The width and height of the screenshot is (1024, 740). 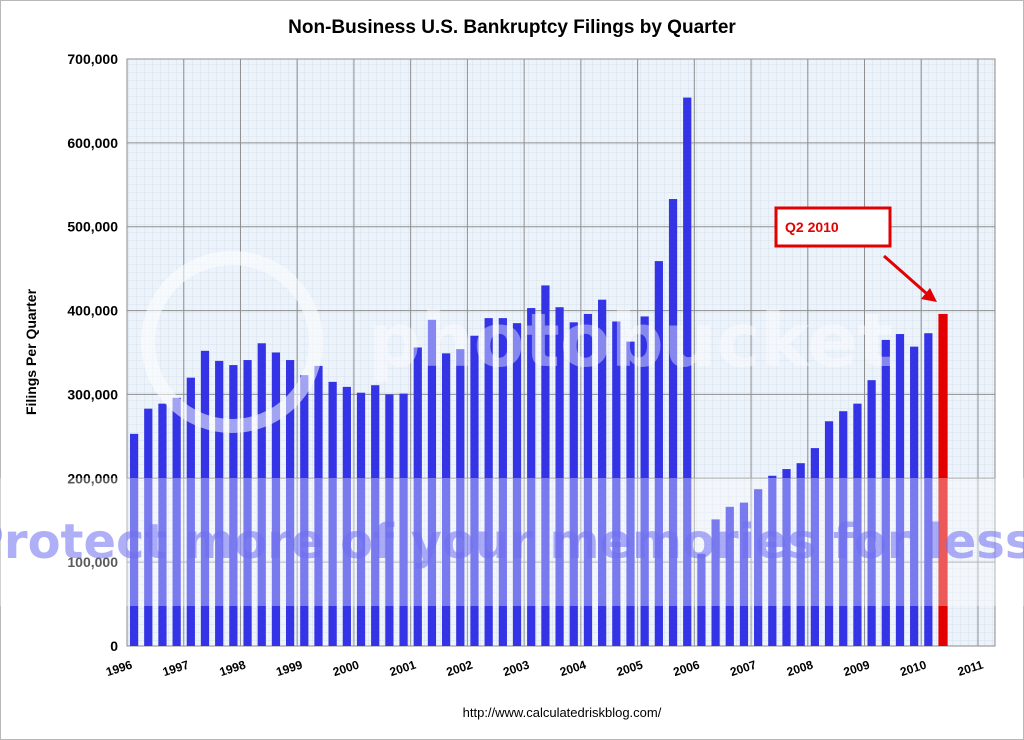 I want to click on x-tick-label: 2008, so click(x=800, y=668).